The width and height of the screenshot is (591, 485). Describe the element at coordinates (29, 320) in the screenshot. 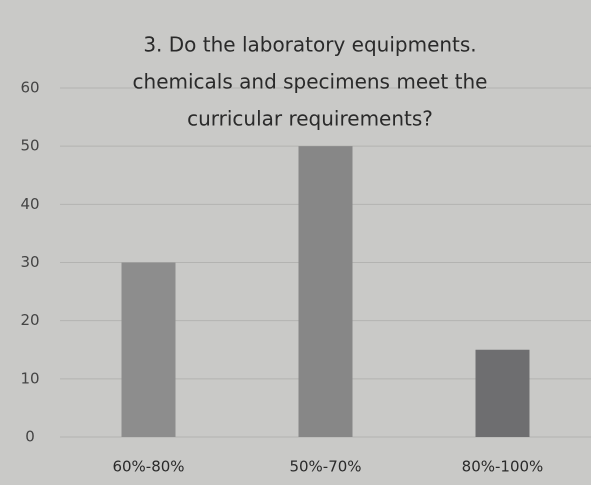

I see `y-tick-label: 20` at that location.